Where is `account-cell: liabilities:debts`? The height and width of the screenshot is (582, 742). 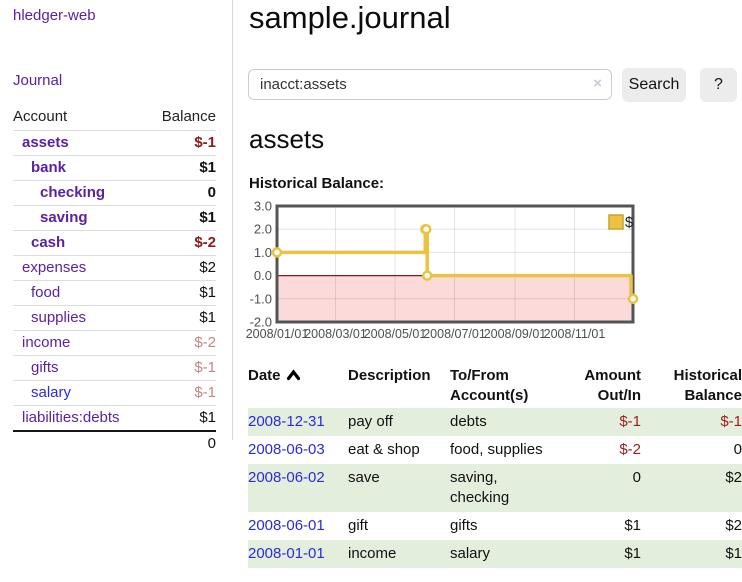
account-cell: liabilities:debts is located at coordinates (80, 418).